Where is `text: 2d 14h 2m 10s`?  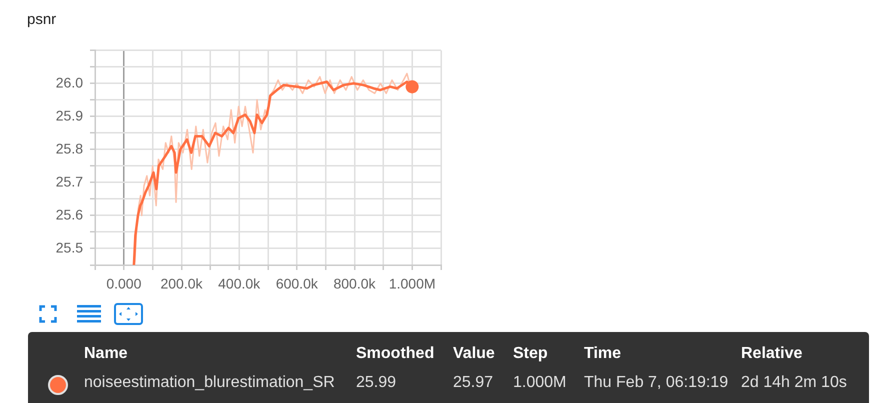 text: 2d 14h 2m 10s is located at coordinates (794, 383).